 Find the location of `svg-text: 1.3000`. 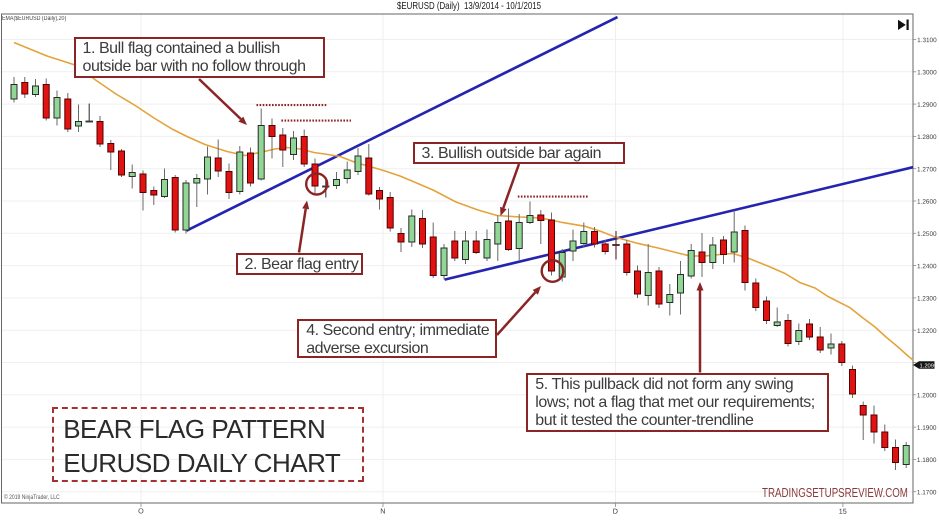

svg-text: 1.3000 is located at coordinates (927, 72).